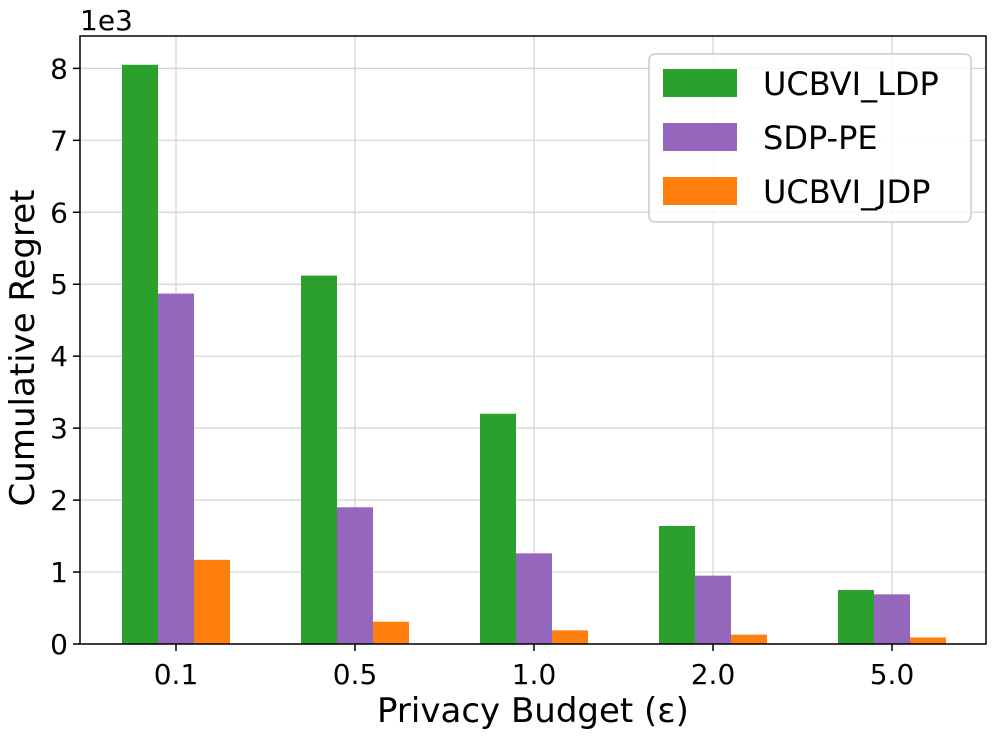 This screenshot has width=996, height=738. I want to click on y-tick-label: 6, so click(59, 212).